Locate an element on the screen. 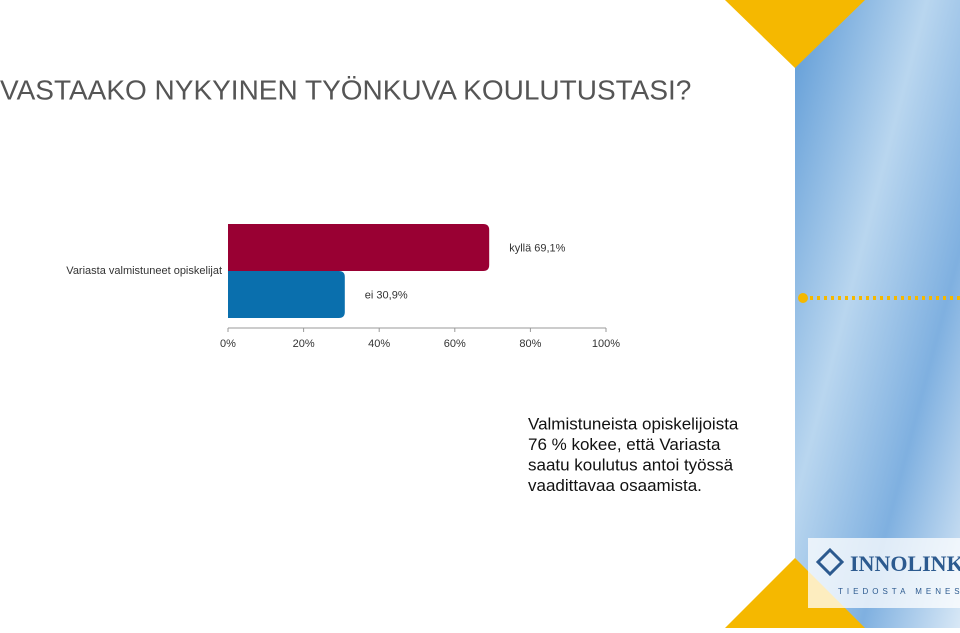  x-tick-label: 40% is located at coordinates (379, 344).